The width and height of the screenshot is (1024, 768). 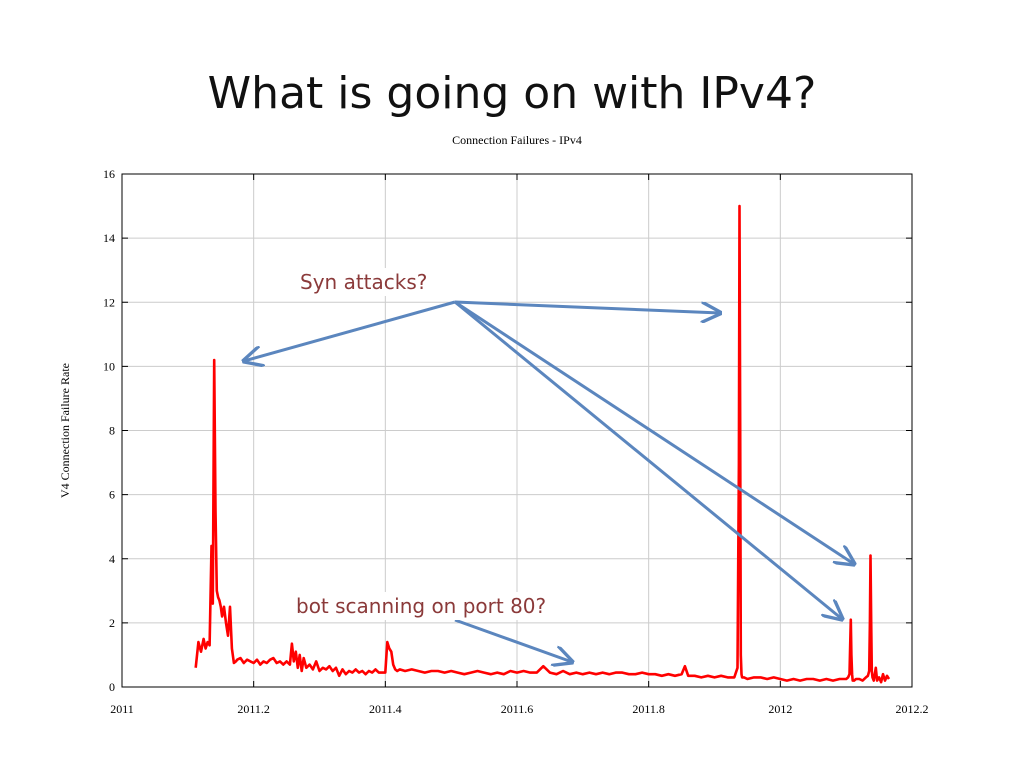 What do you see at coordinates (512, 93) in the screenshot?
I see `slide-title: What is going on with IPv4?` at bounding box center [512, 93].